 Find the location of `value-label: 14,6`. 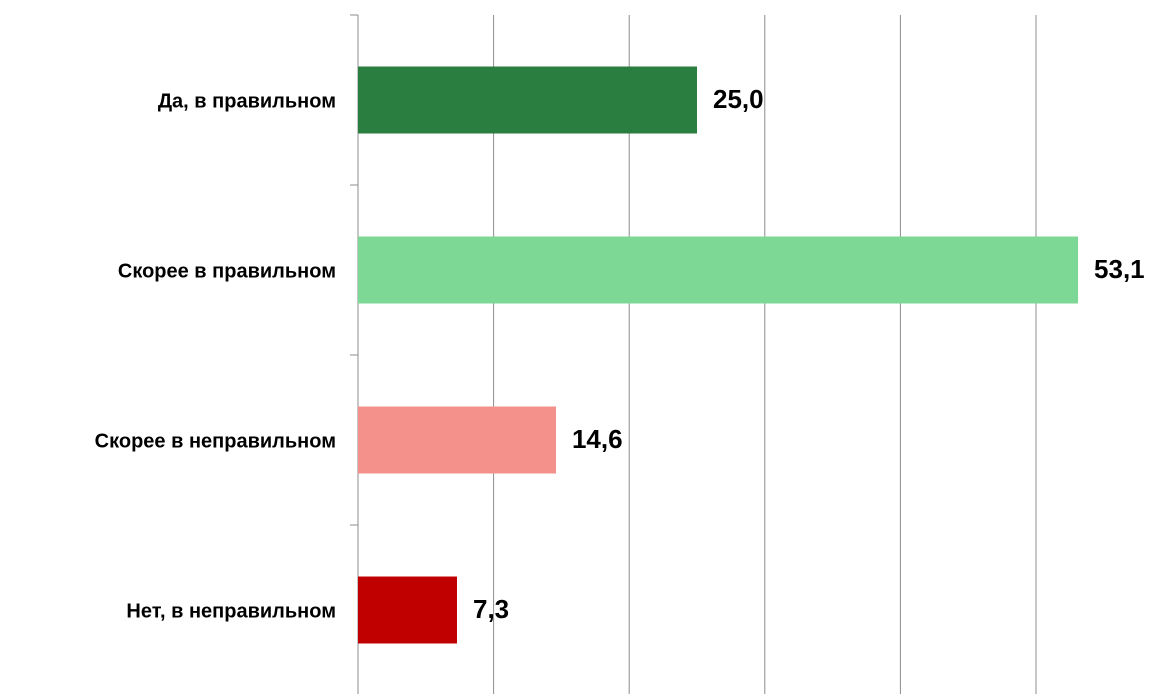

value-label: 14,6 is located at coordinates (597, 439).